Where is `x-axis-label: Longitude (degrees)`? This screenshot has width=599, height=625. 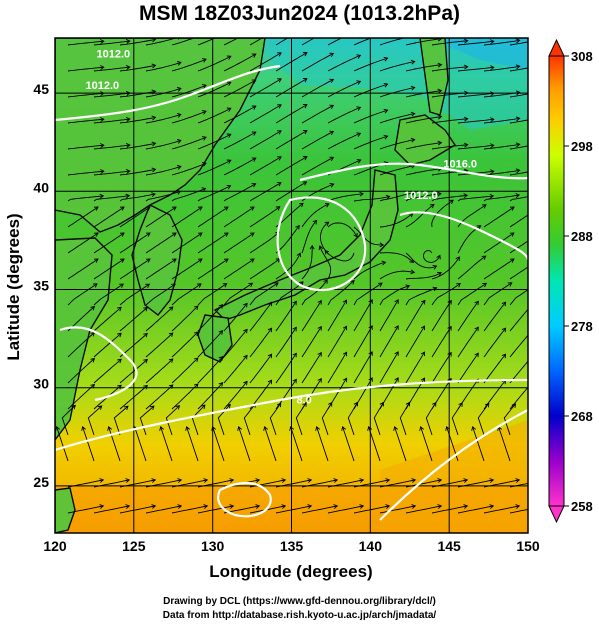
x-axis-label: Longitude (degrees) is located at coordinates (290, 571).